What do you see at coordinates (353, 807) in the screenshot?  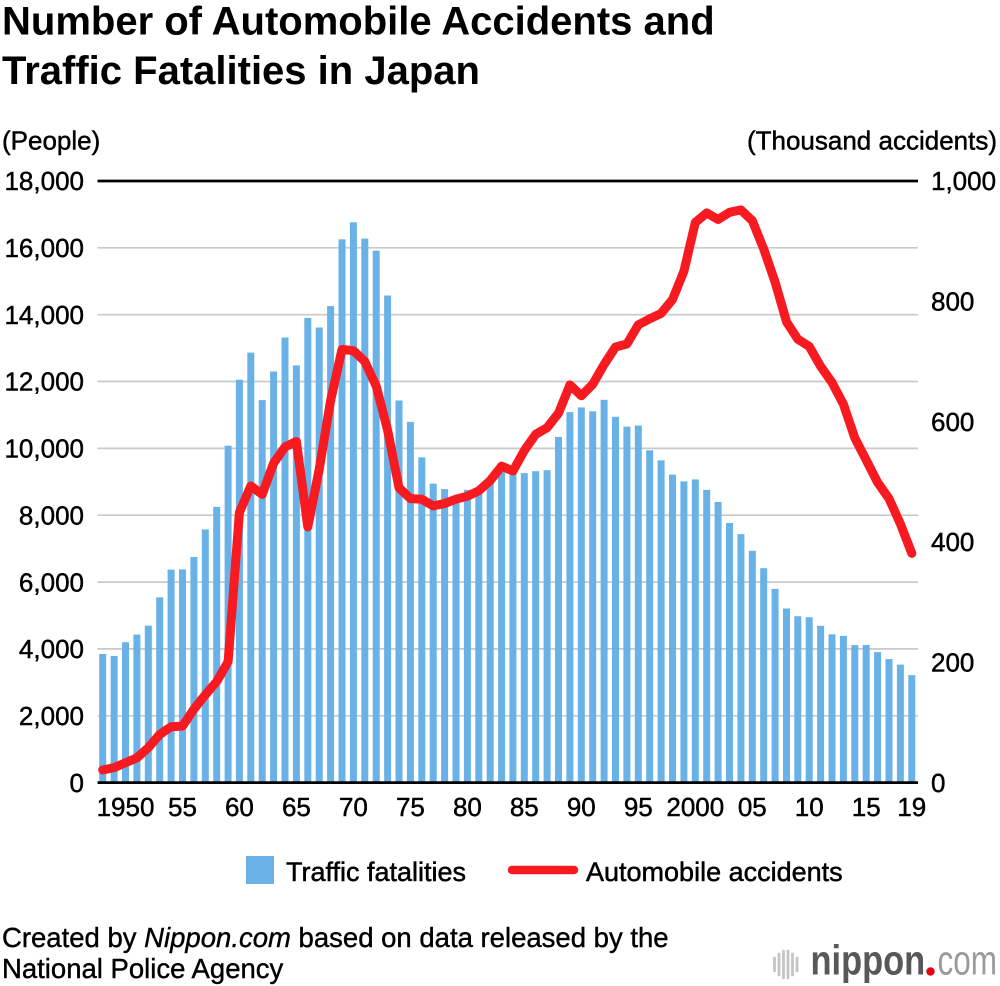 I see `svg-text: 70` at bounding box center [353, 807].